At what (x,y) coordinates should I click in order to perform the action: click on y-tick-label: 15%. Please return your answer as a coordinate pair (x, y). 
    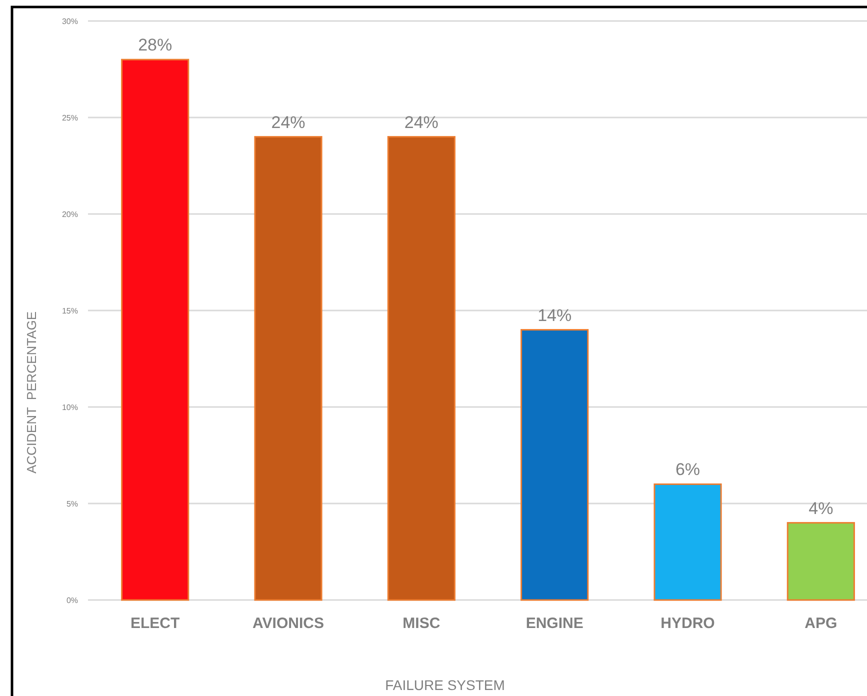
    Looking at the image, I should click on (70, 311).